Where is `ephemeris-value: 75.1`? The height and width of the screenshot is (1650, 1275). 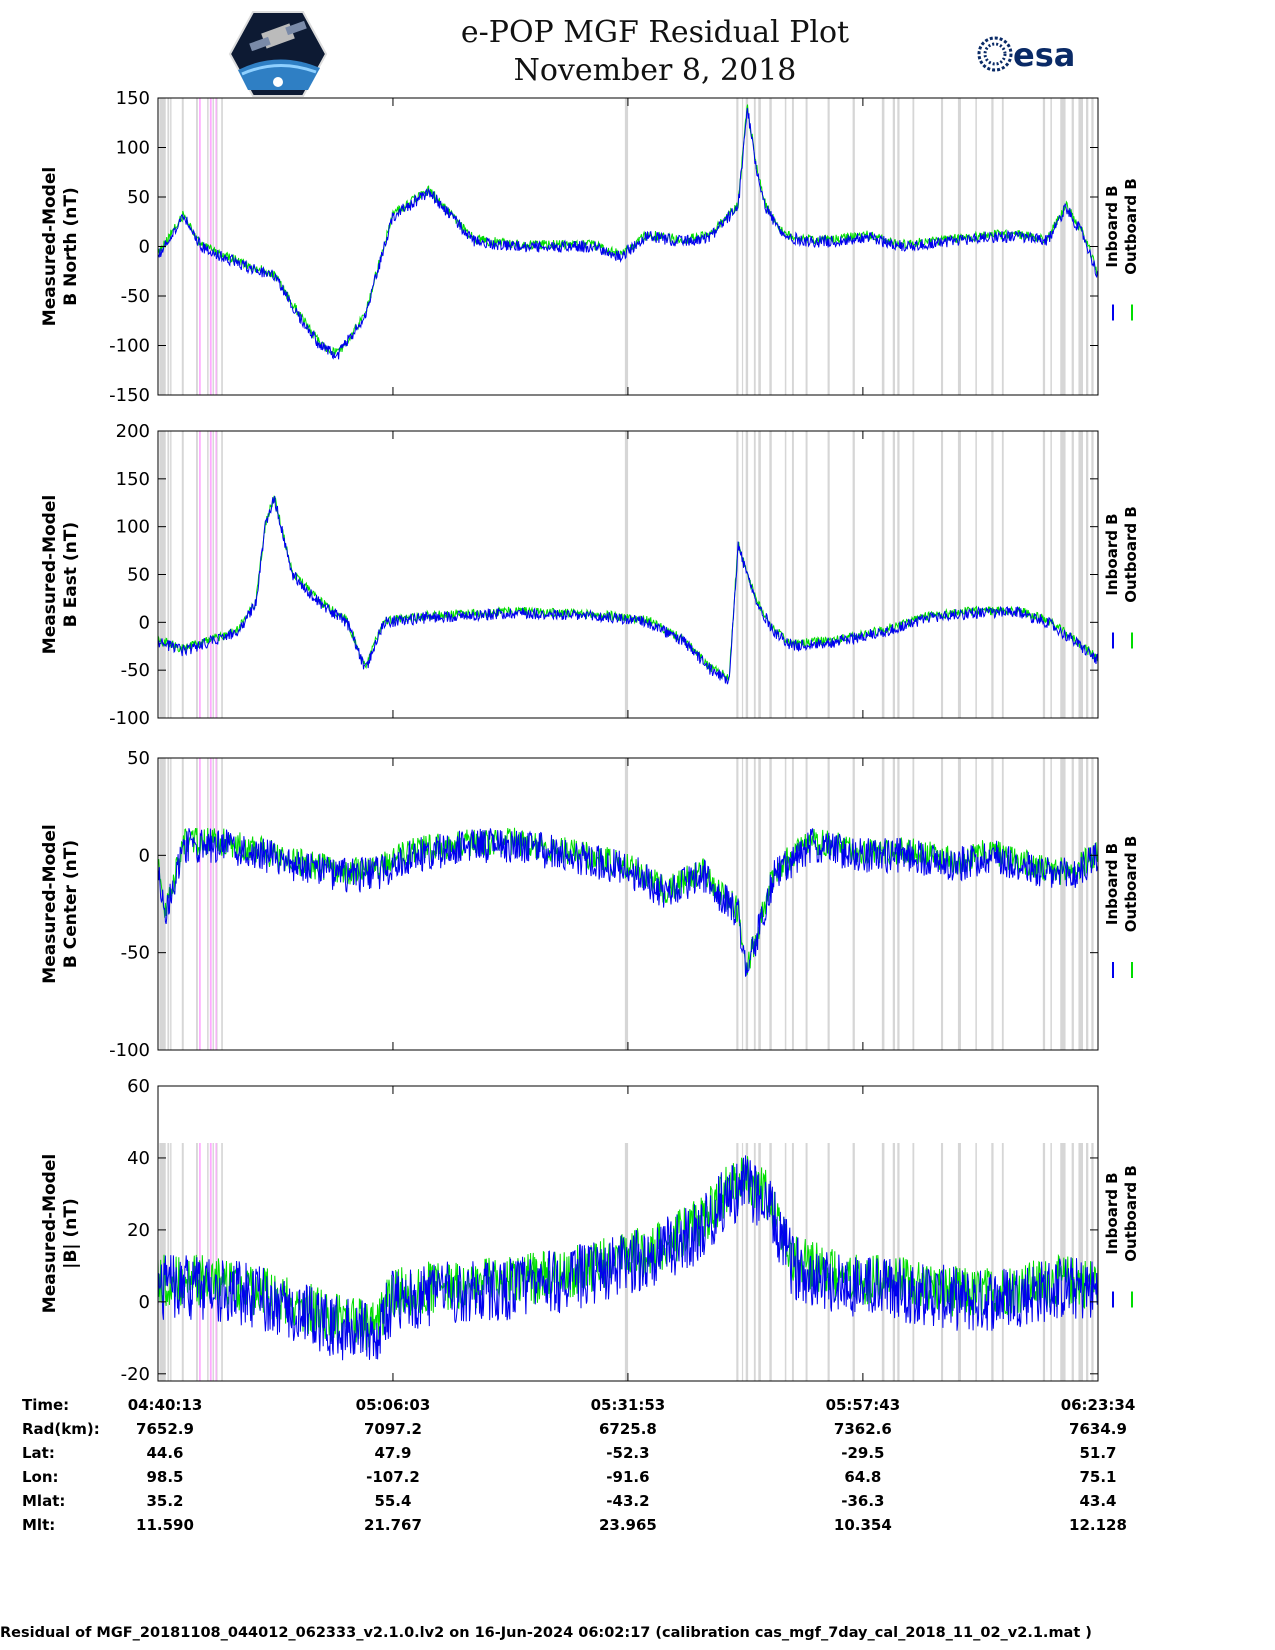 ephemeris-value: 75.1 is located at coordinates (1098, 1477).